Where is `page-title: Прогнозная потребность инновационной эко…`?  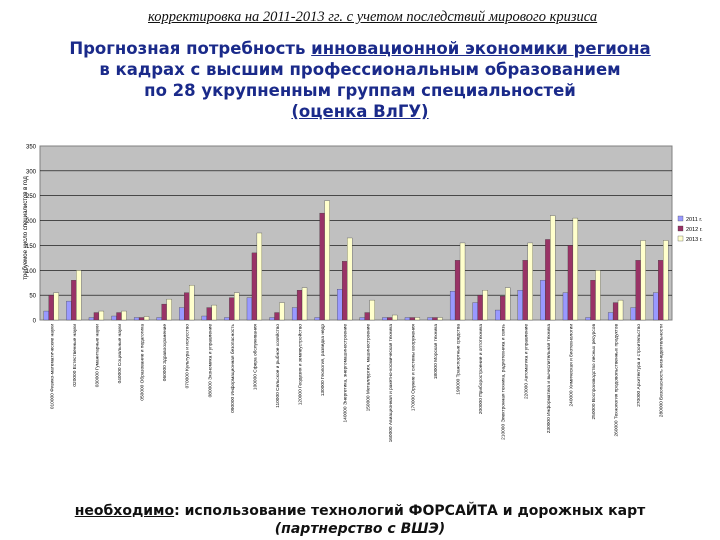 page-title: Прогнозная потребность инновационной эко… is located at coordinates (360, 80).